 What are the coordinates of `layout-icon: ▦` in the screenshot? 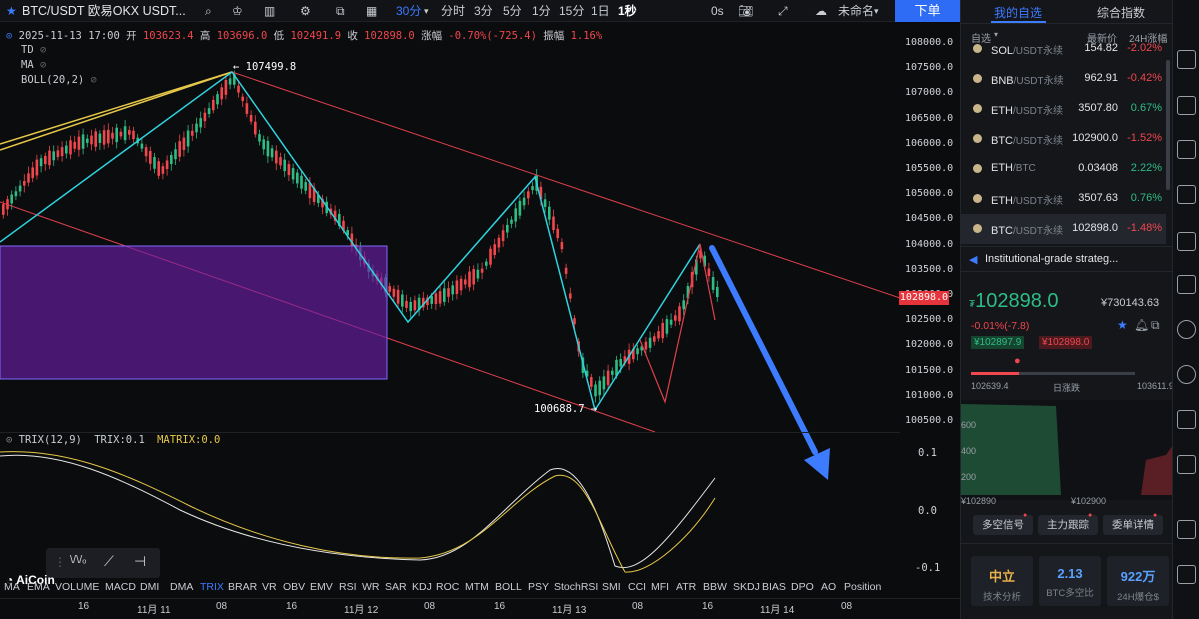 It's located at (372, 11).